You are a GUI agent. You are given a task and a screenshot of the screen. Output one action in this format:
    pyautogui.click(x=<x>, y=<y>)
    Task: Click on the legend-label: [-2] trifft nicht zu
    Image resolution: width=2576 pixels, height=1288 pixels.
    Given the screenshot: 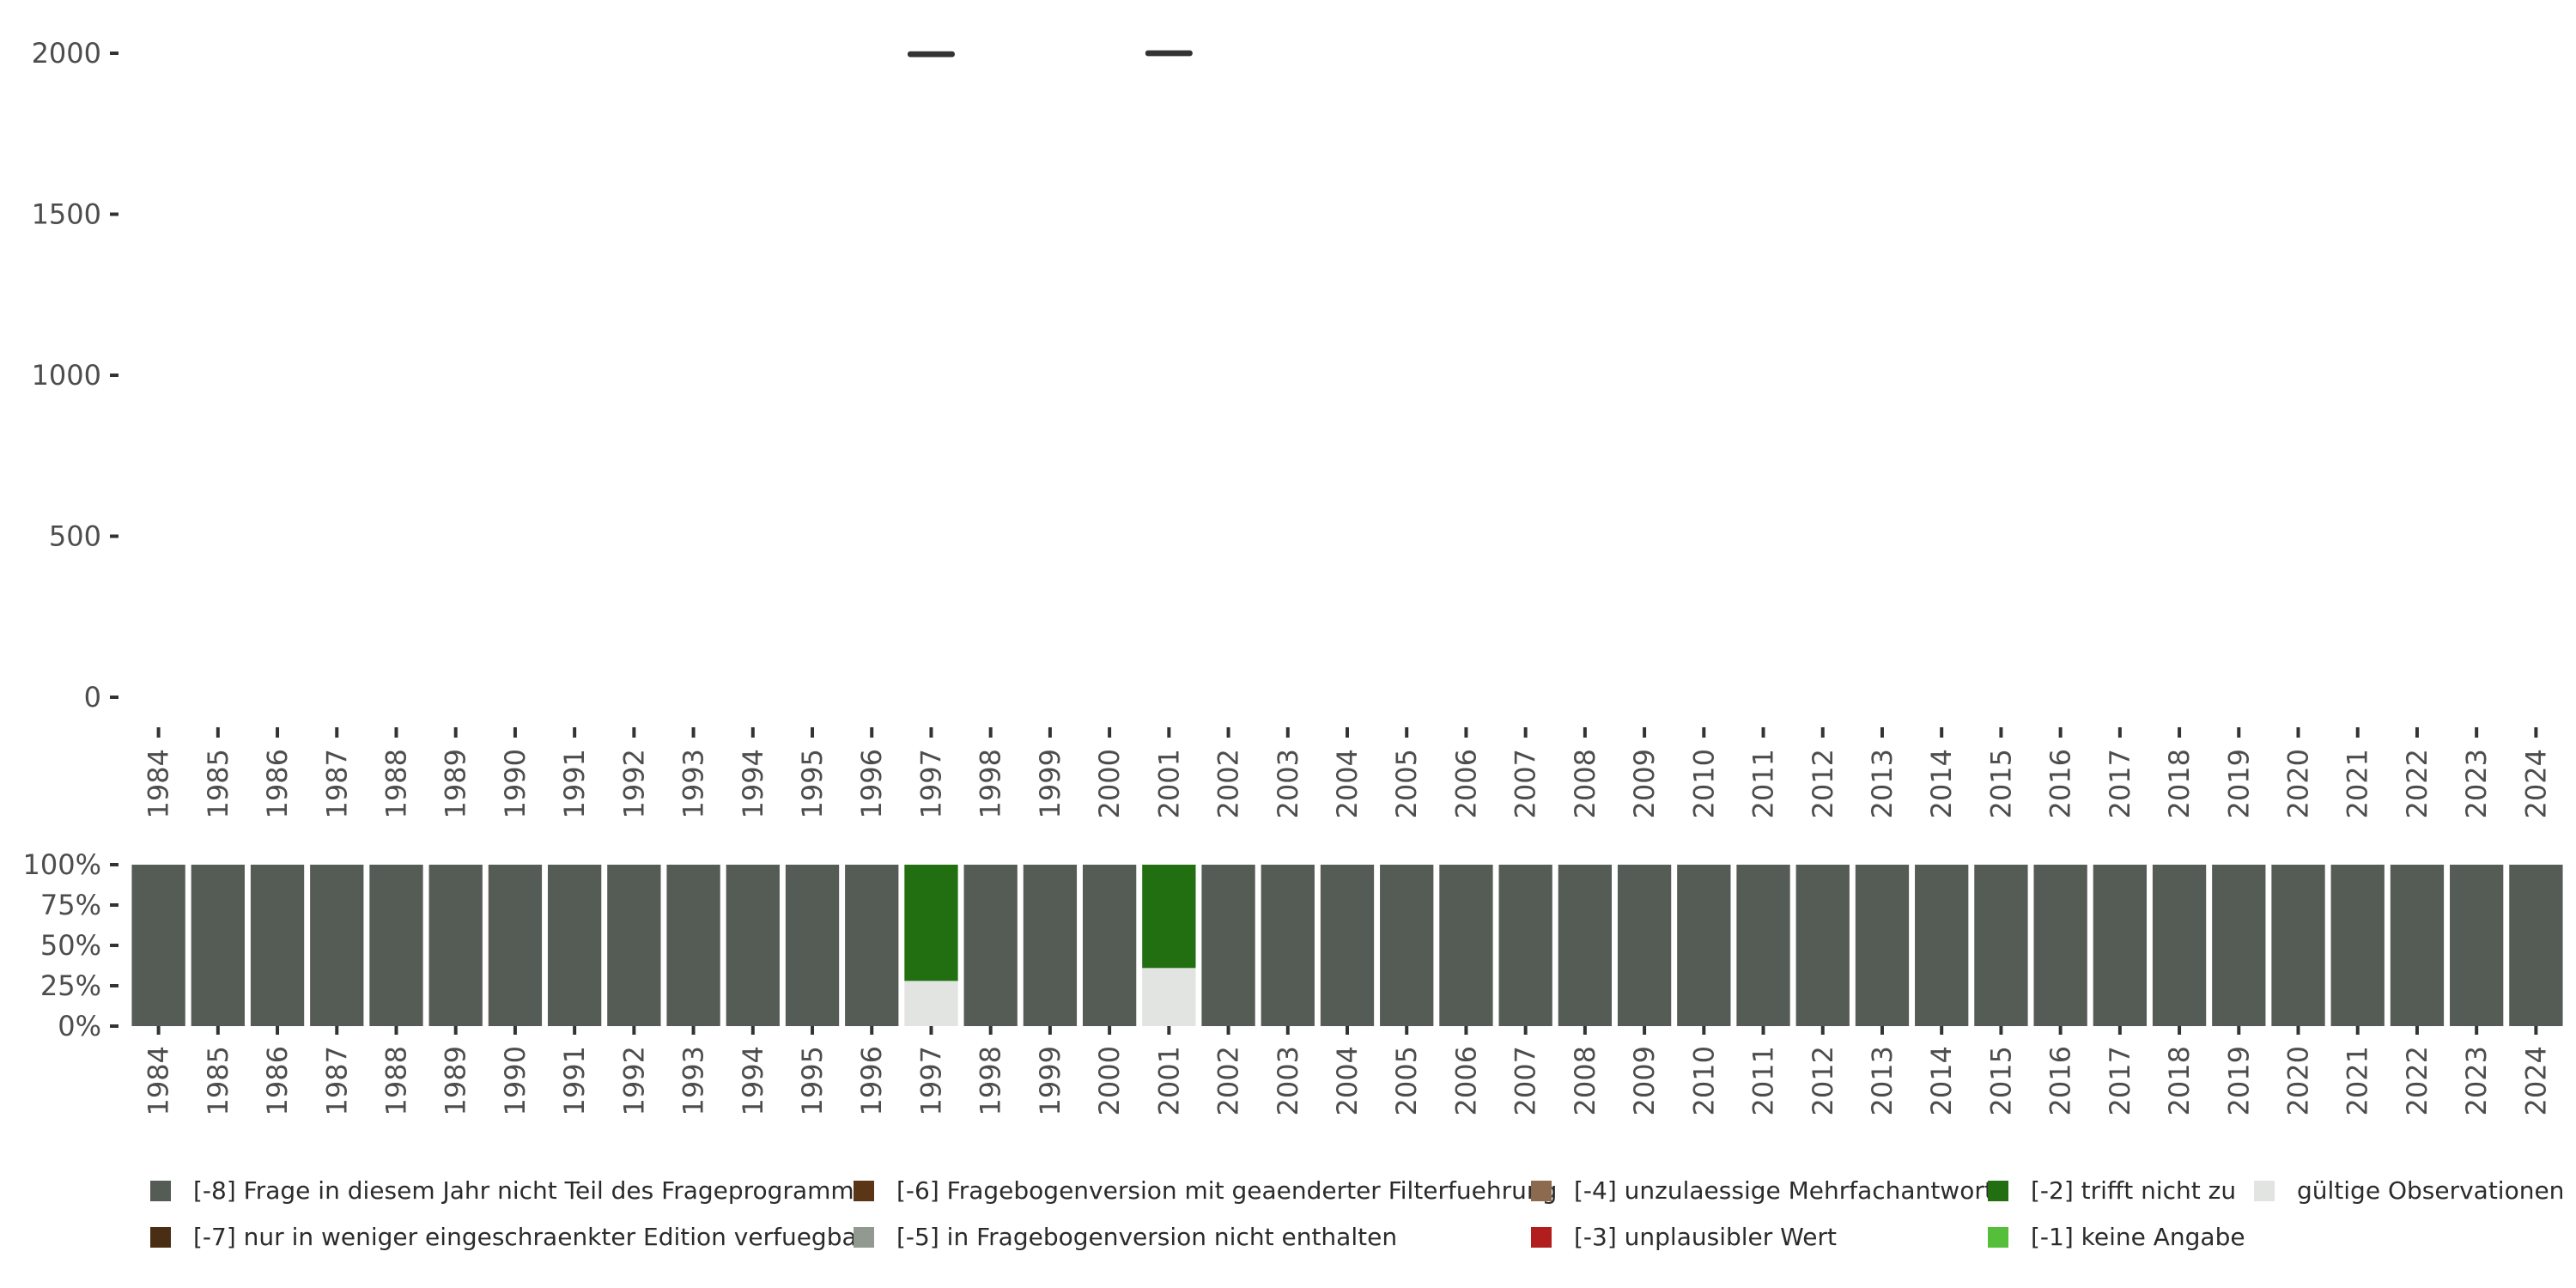 What is the action you would take?
    pyautogui.click(x=2134, y=1191)
    